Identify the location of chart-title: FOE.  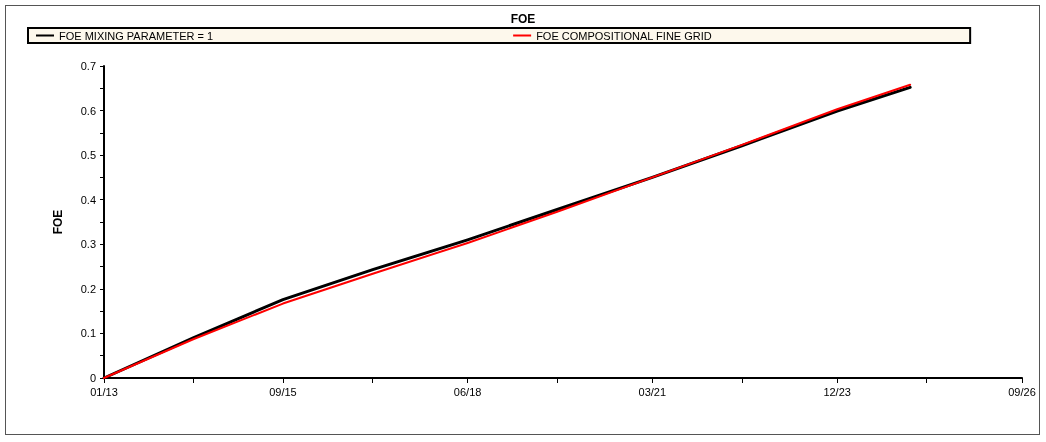
(523, 19).